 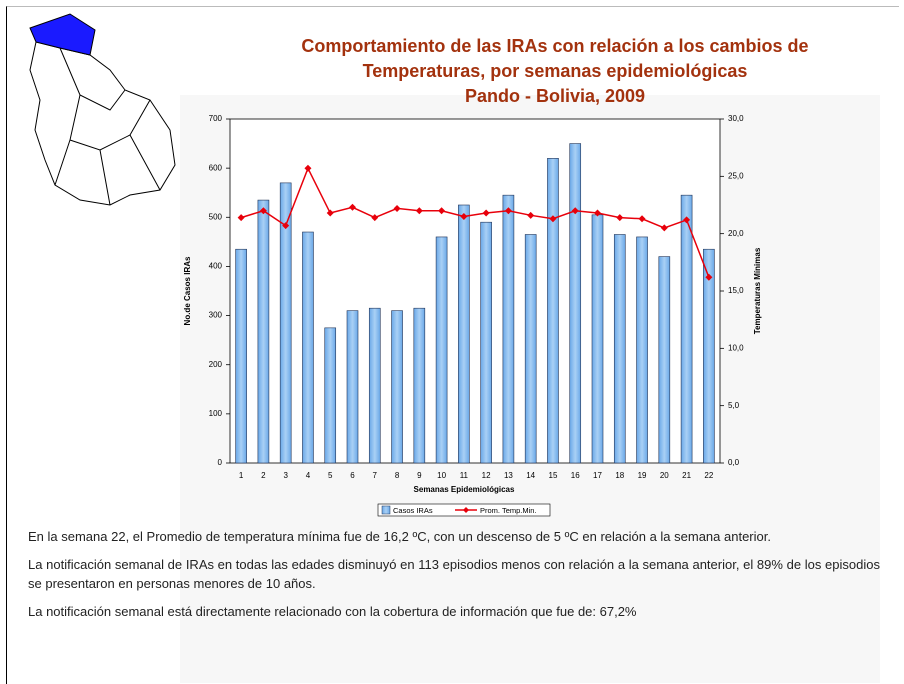 I want to click on x-tick-label: 1, so click(x=241, y=475).